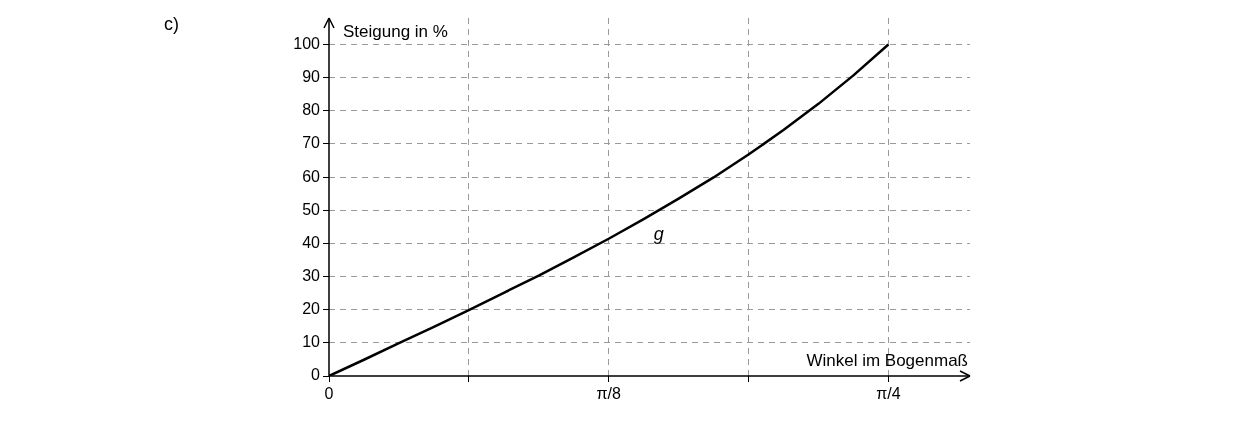  What do you see at coordinates (307, 43) in the screenshot?
I see `y-tick-label: 100` at bounding box center [307, 43].